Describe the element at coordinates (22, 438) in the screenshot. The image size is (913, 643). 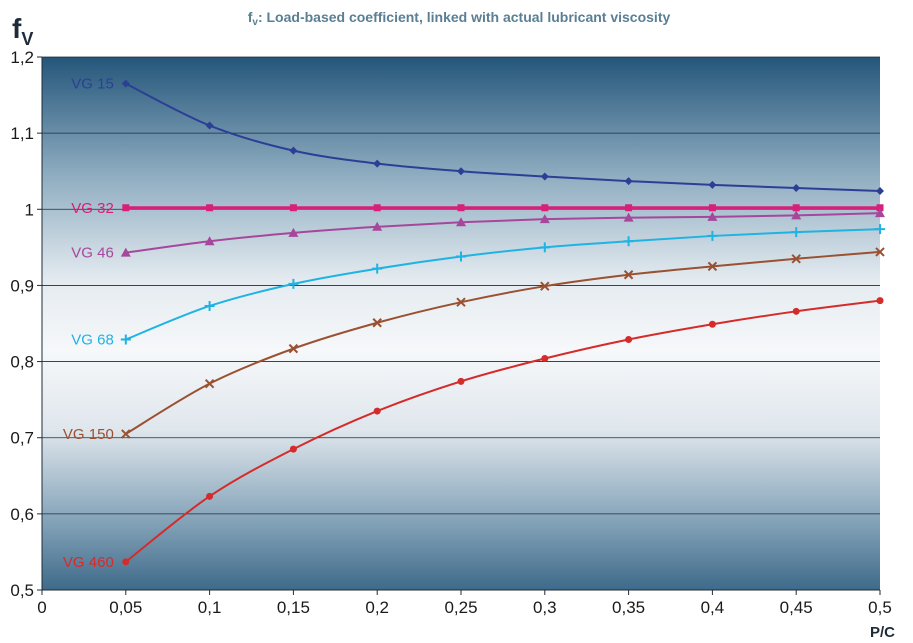
I see `y-tick-label: 0,7` at that location.